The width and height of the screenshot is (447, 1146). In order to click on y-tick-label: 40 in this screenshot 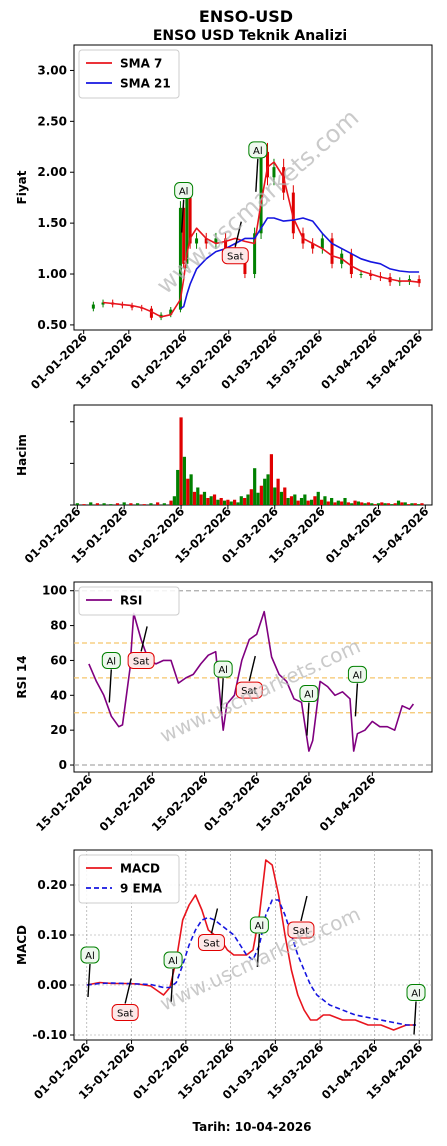, I will do `click(58, 695)`.